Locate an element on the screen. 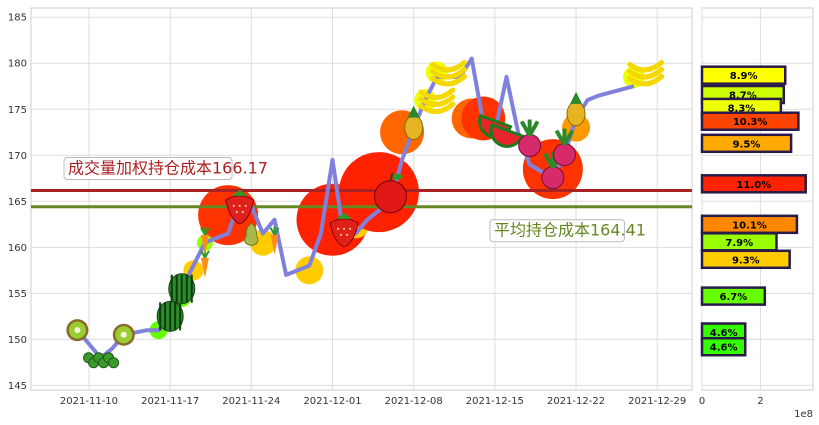 This screenshot has height=425, width=819. y-tick-label: 185 is located at coordinates (17, 18).